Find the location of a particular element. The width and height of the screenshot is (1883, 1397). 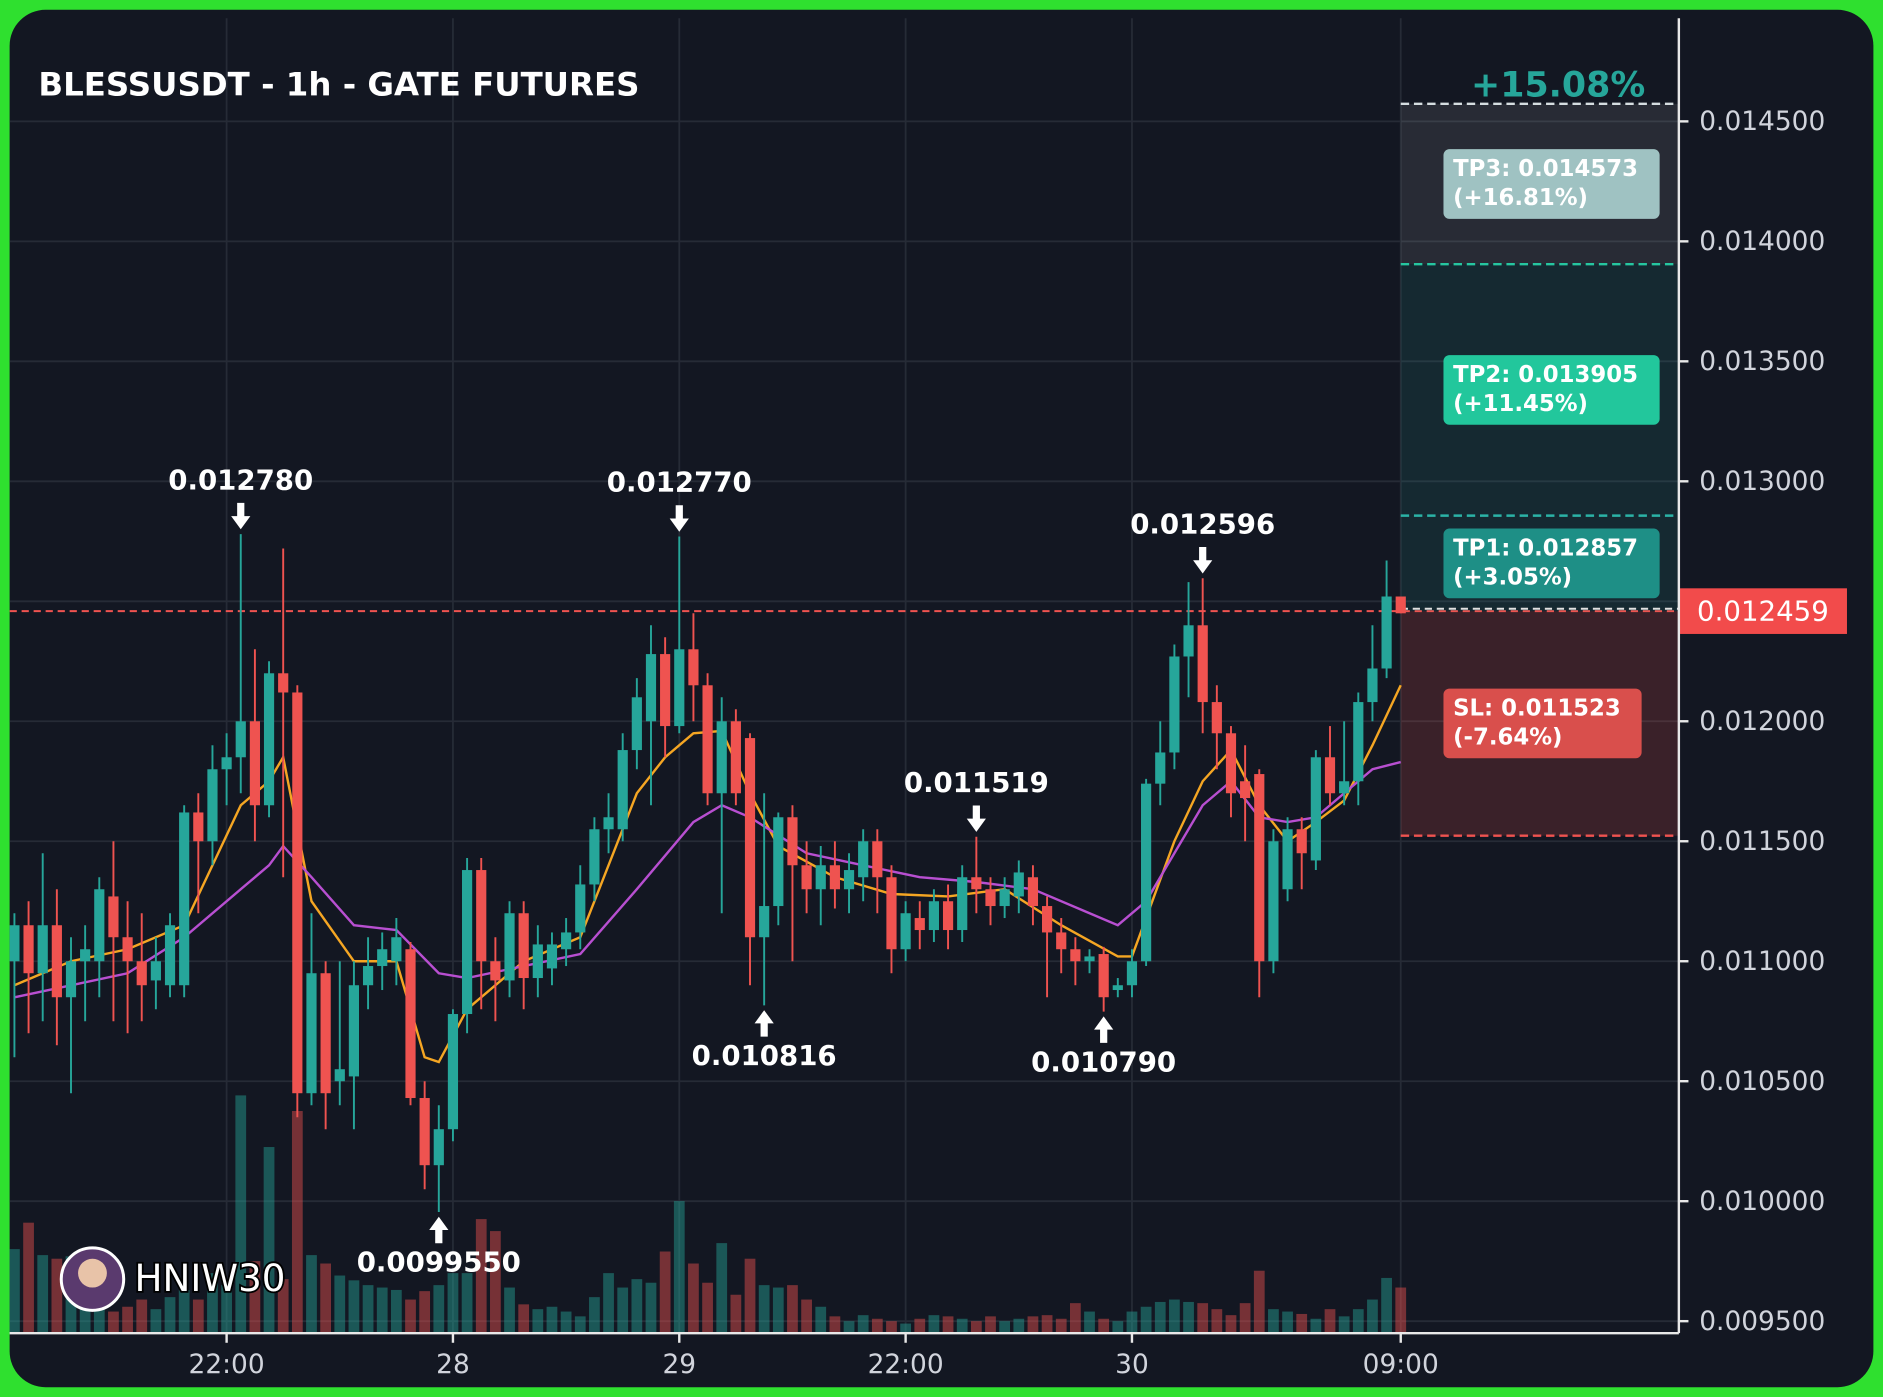

annotation-label: 0.012770 is located at coordinates (679, 482).